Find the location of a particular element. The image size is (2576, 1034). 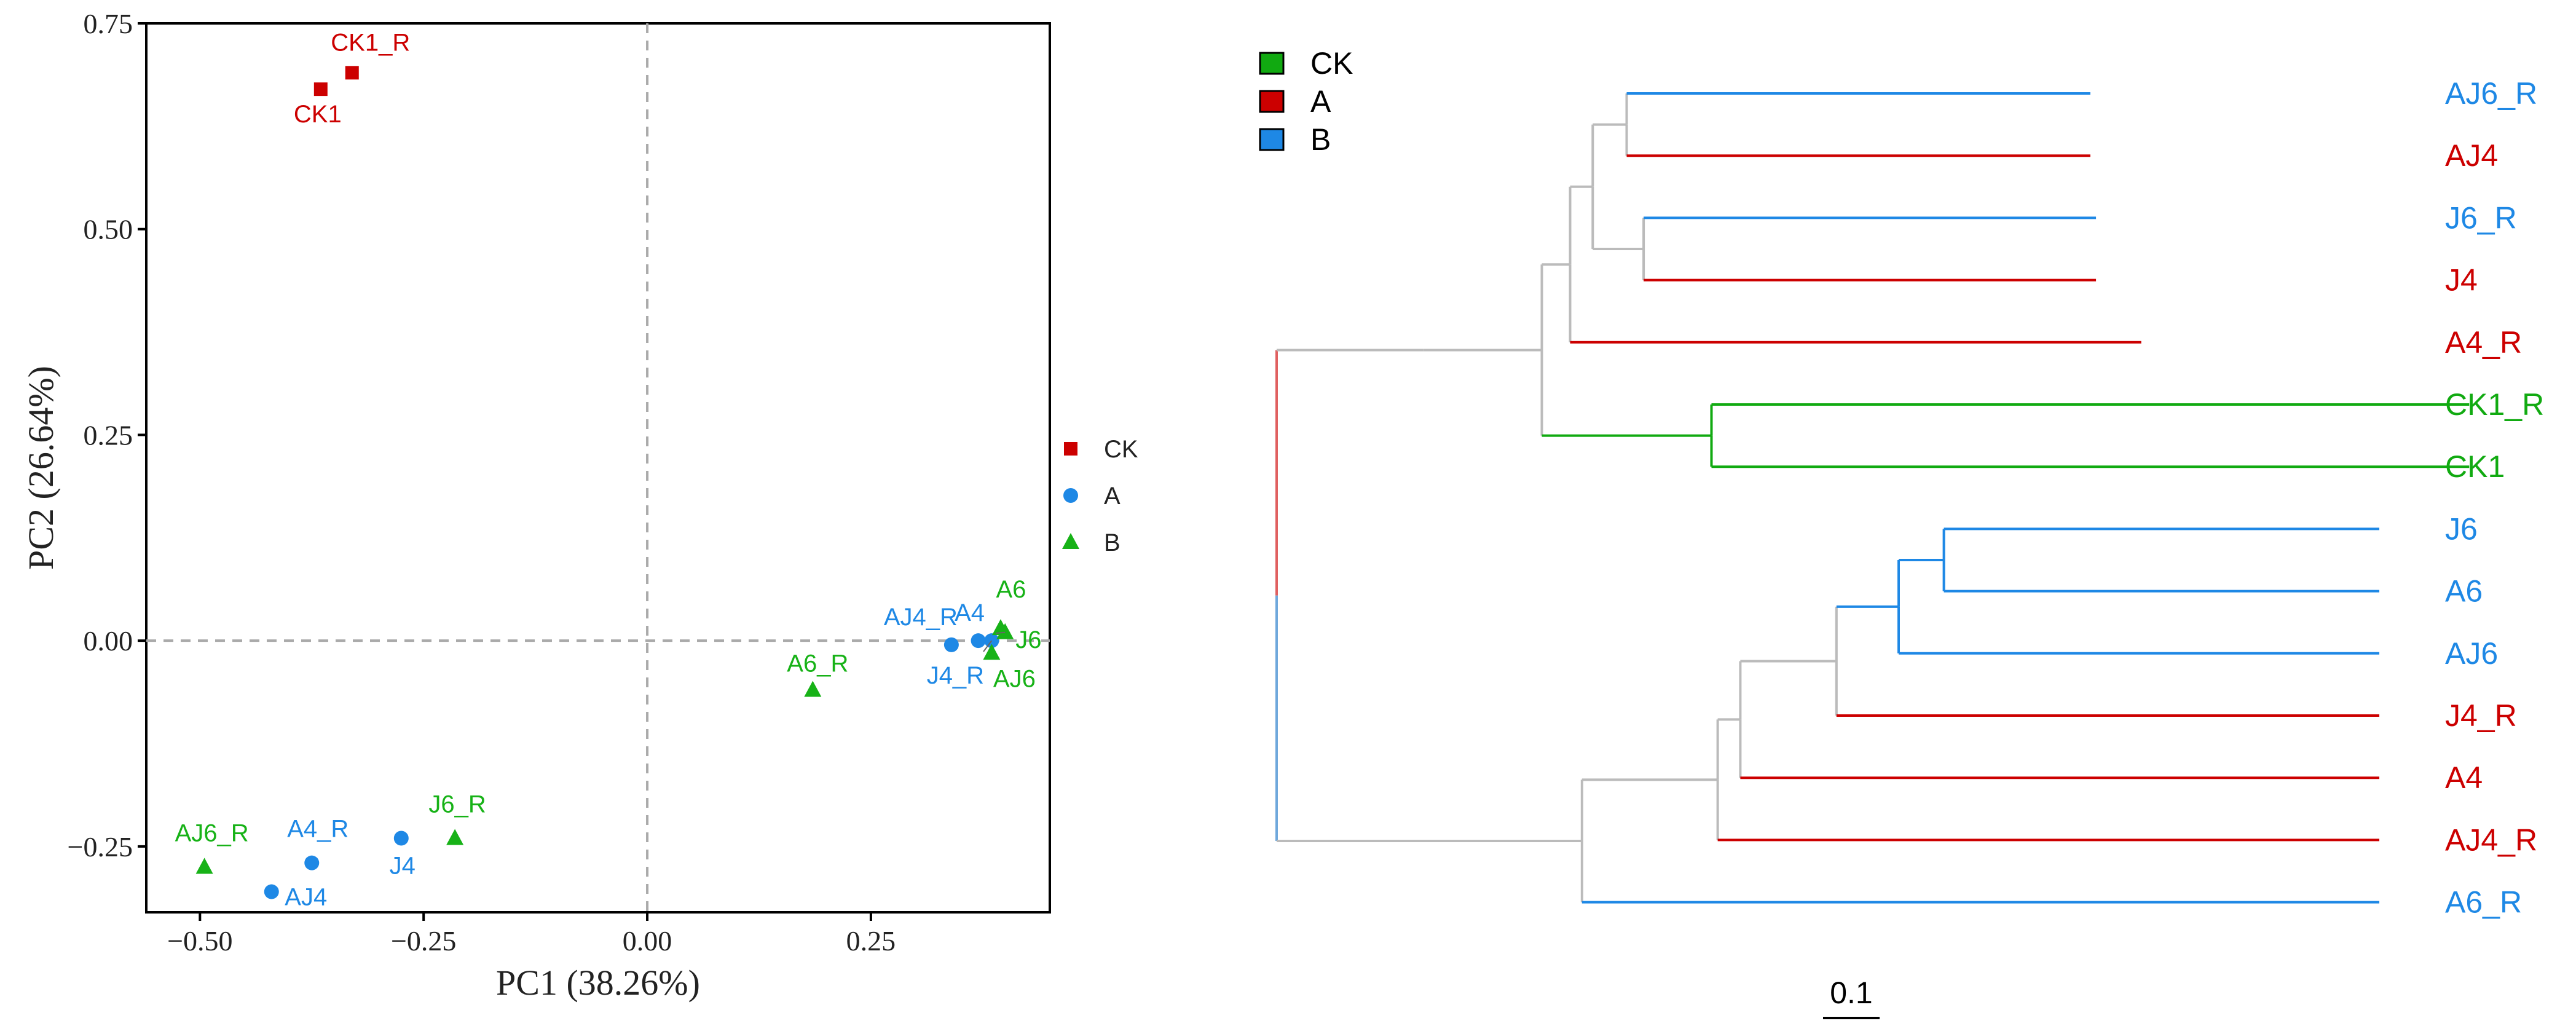

x-axis-ticks: −0.50 −0.25 0.00 0.25 is located at coordinates (532, 934).